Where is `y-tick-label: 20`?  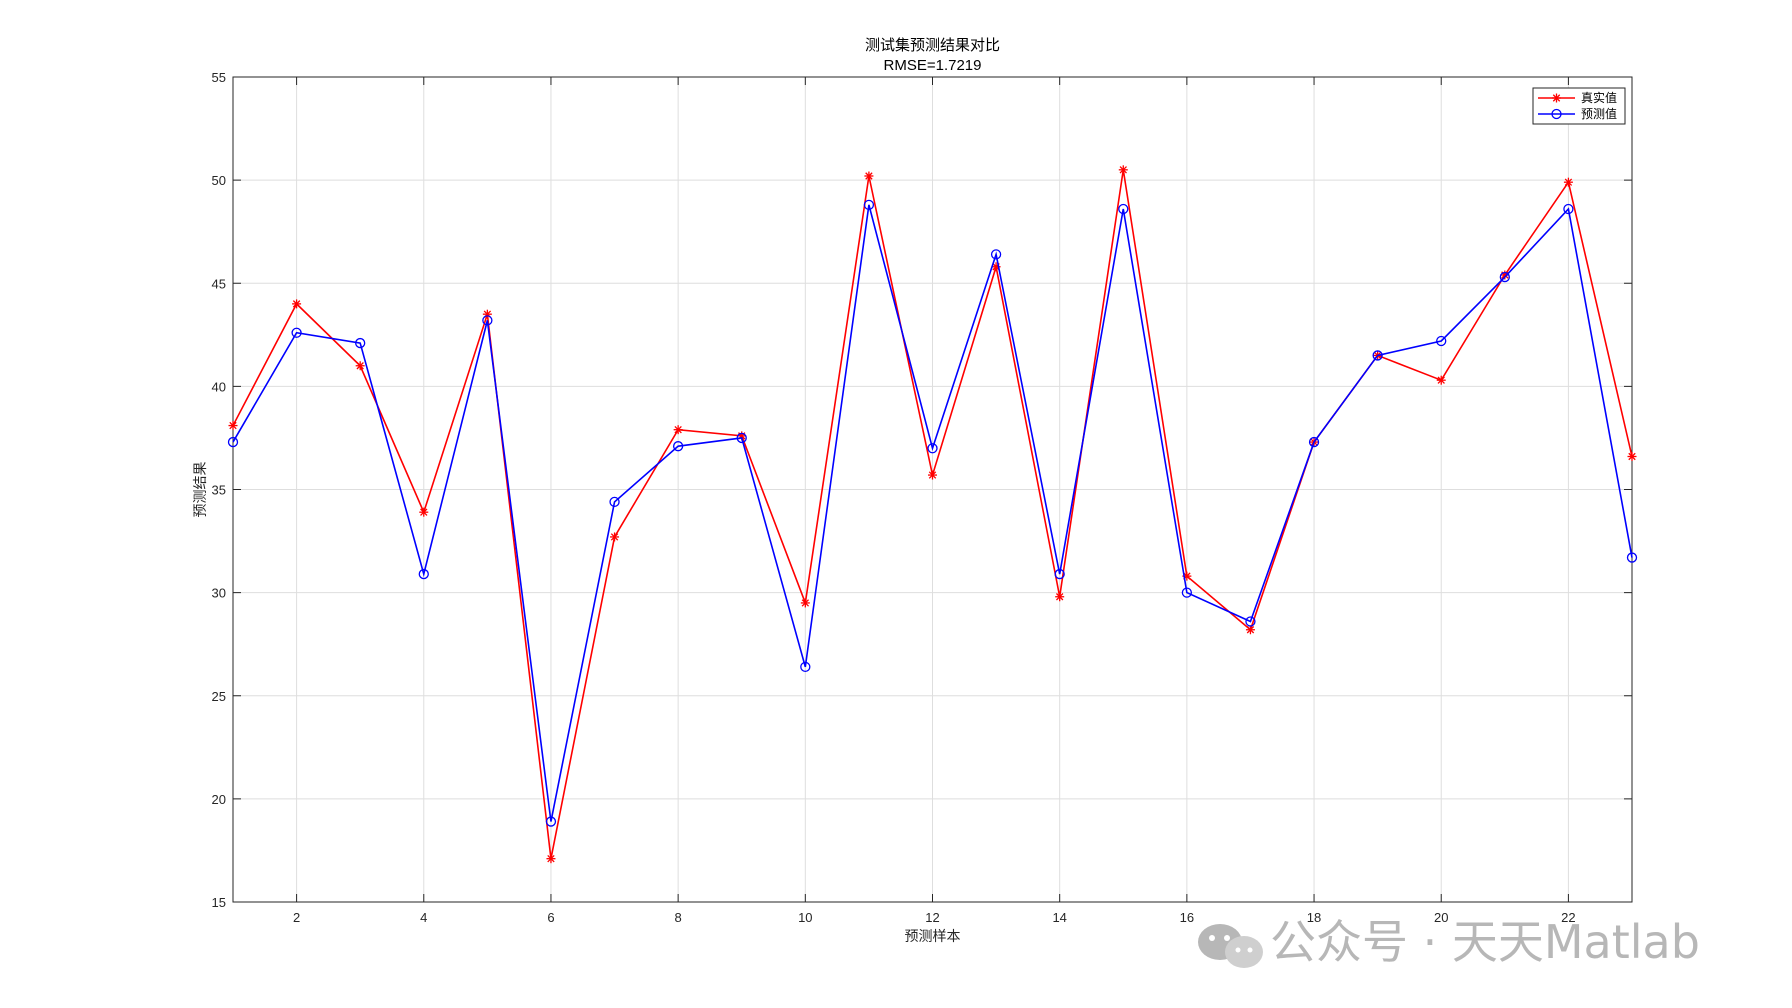
y-tick-label: 20 is located at coordinates (219, 799).